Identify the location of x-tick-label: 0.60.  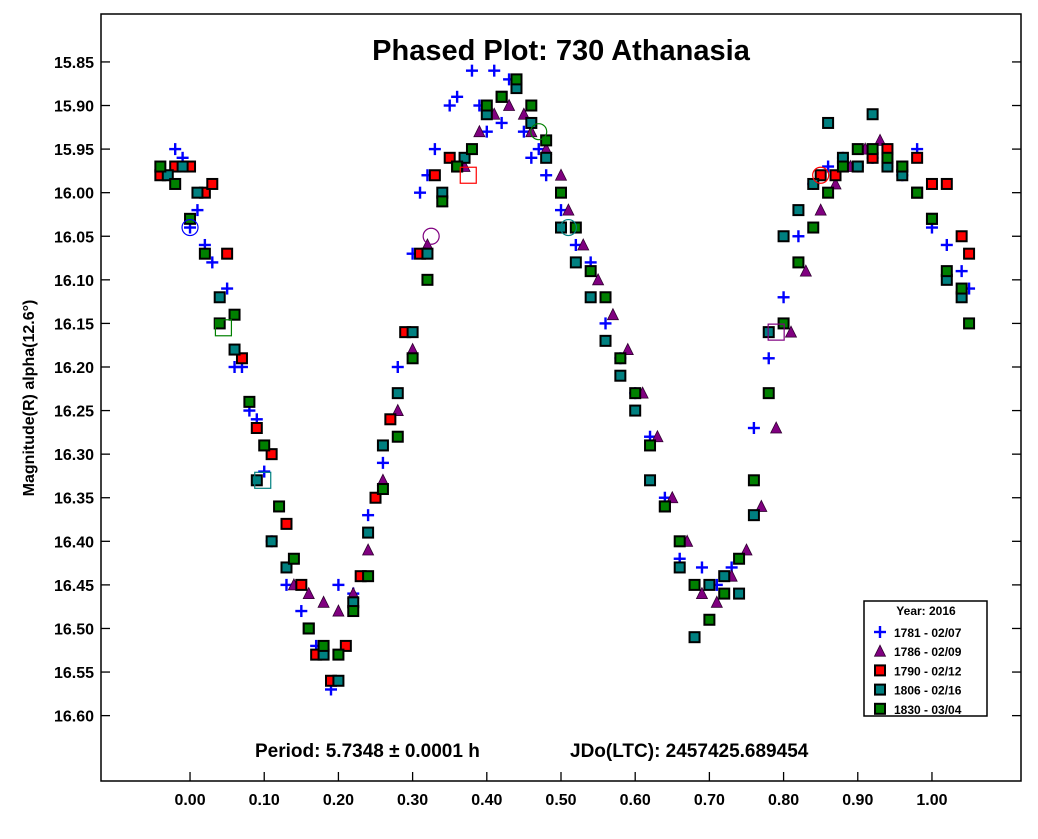
(635, 800).